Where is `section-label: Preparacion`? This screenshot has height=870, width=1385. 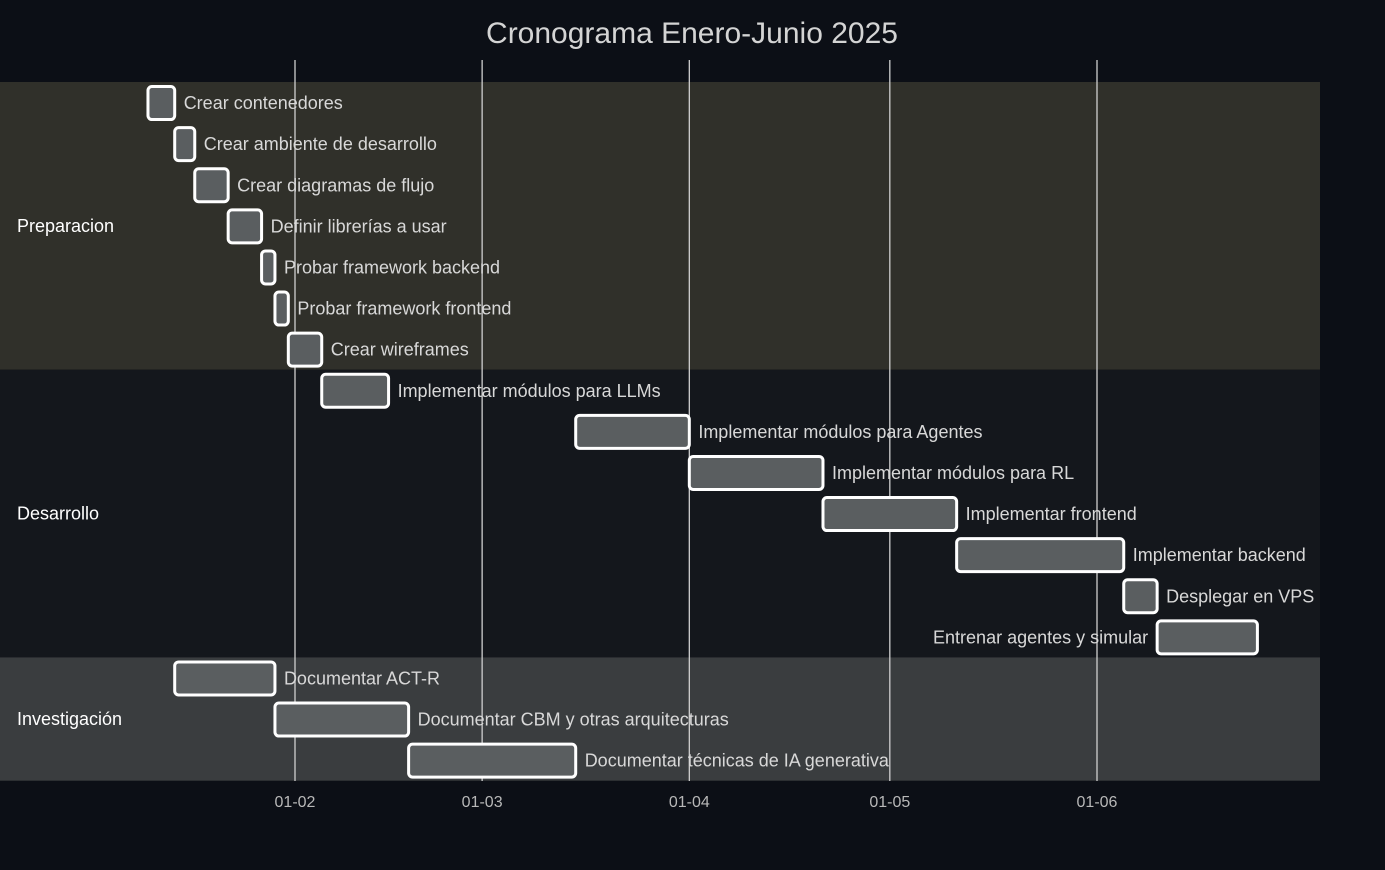
section-label: Preparacion is located at coordinates (65, 226).